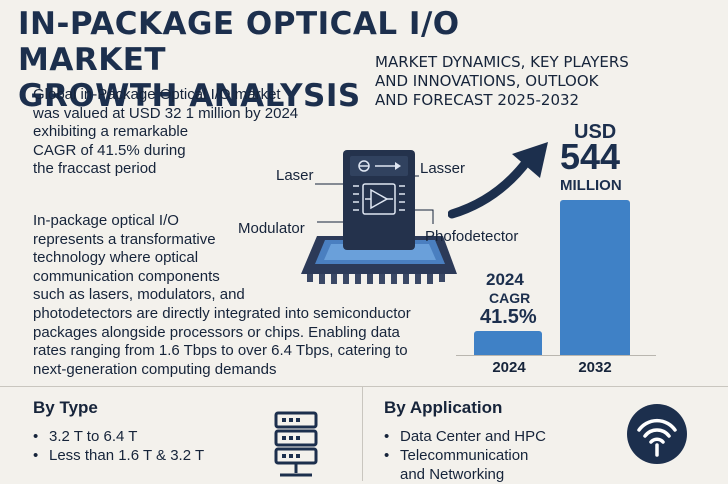 The height and width of the screenshot is (484, 728). Describe the element at coordinates (502, 62) in the screenshot. I see `subtitle-line-1: MARKET DYNAMICS, KEY PLAYERS` at that location.